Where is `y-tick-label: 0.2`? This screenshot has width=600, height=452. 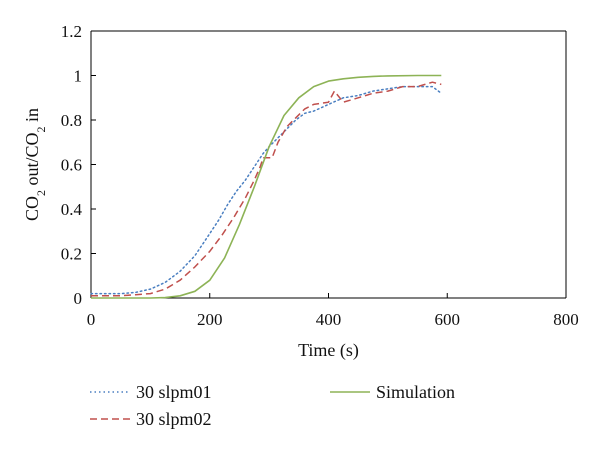
y-tick-label: 0.2 is located at coordinates (71, 254).